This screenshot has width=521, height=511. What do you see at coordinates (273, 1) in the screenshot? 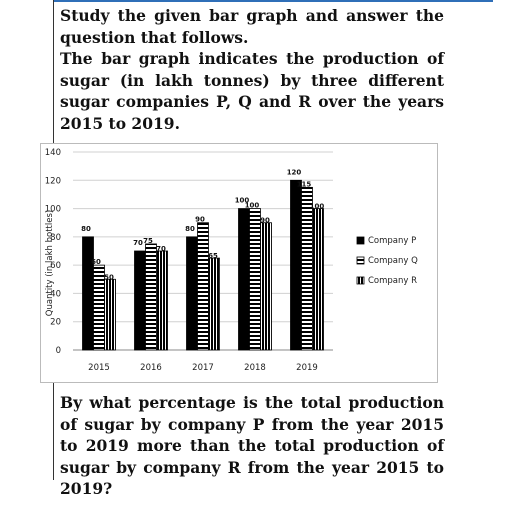
I see `top-rule` at bounding box center [273, 1].